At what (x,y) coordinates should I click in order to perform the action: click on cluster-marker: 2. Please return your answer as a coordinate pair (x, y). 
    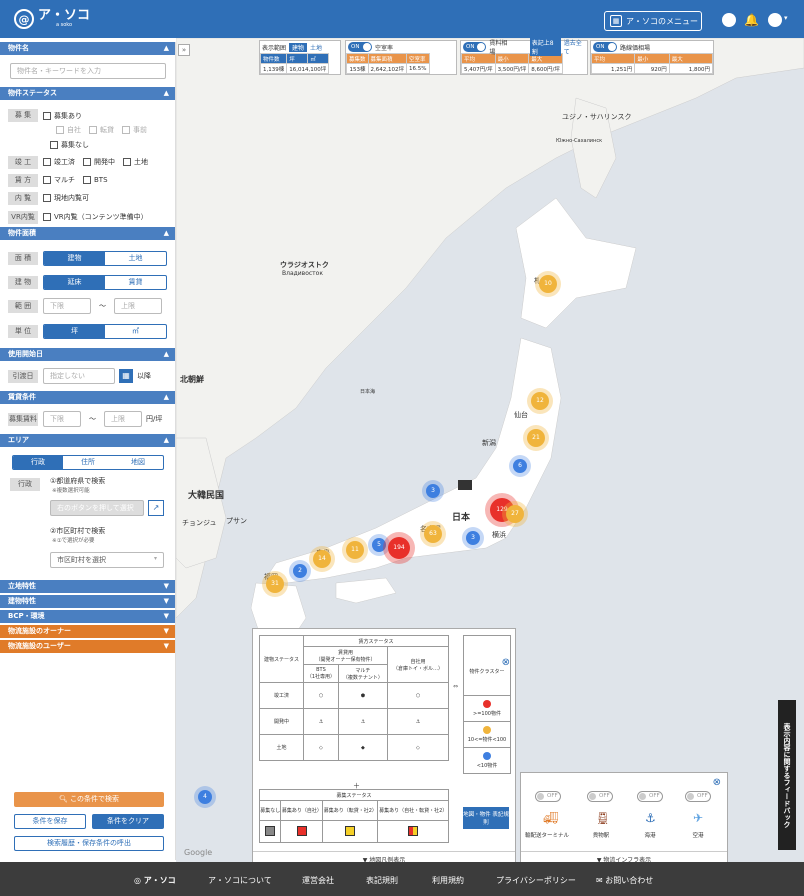
    Looking at the image, I should click on (300, 571).